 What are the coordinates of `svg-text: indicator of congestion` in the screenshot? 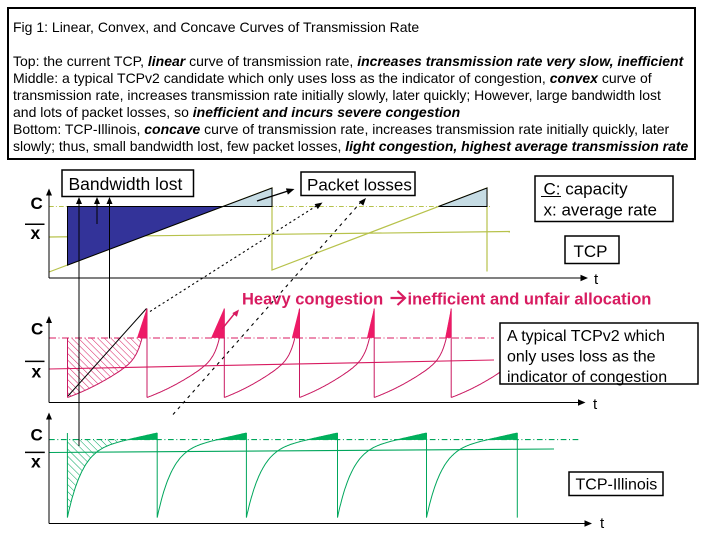 It's located at (587, 377).